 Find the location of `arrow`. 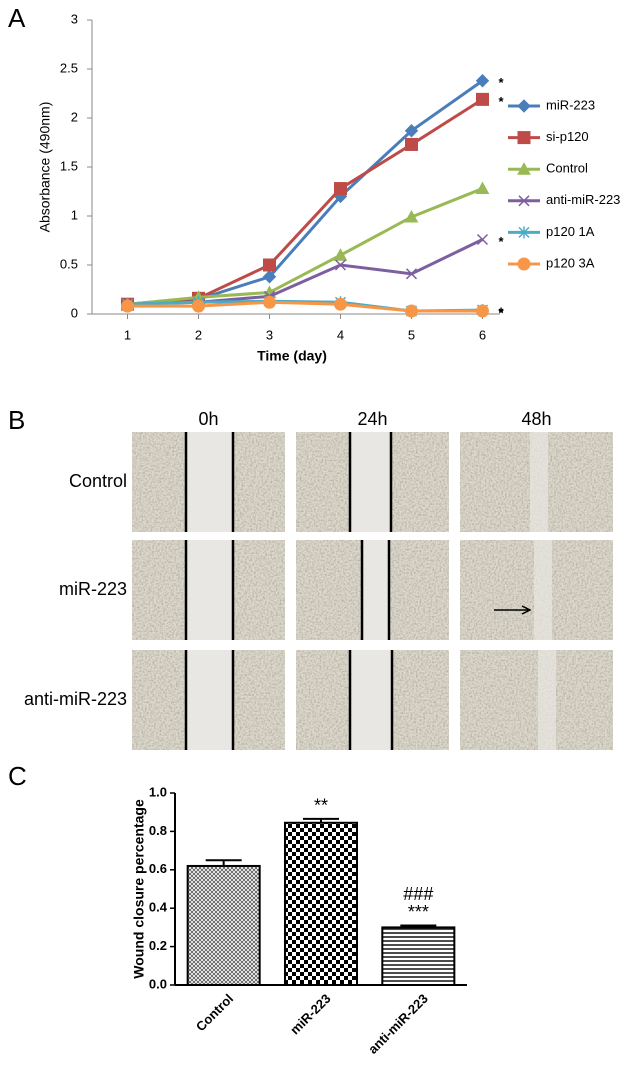

arrow is located at coordinates (513, 610).